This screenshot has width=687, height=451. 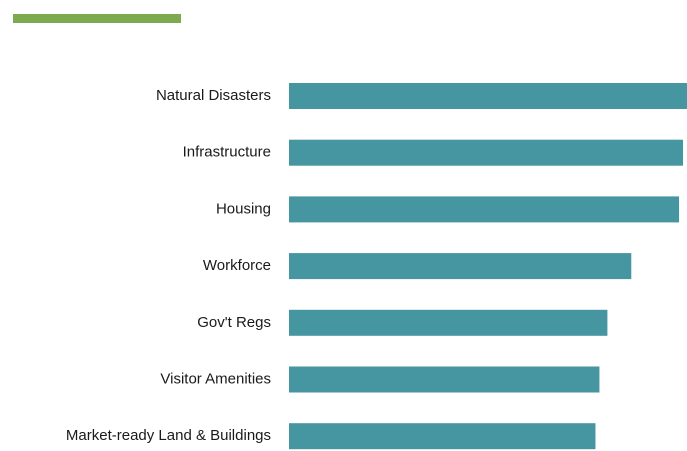 What do you see at coordinates (213, 95) in the screenshot?
I see `category-label: Natural Disasters` at bounding box center [213, 95].